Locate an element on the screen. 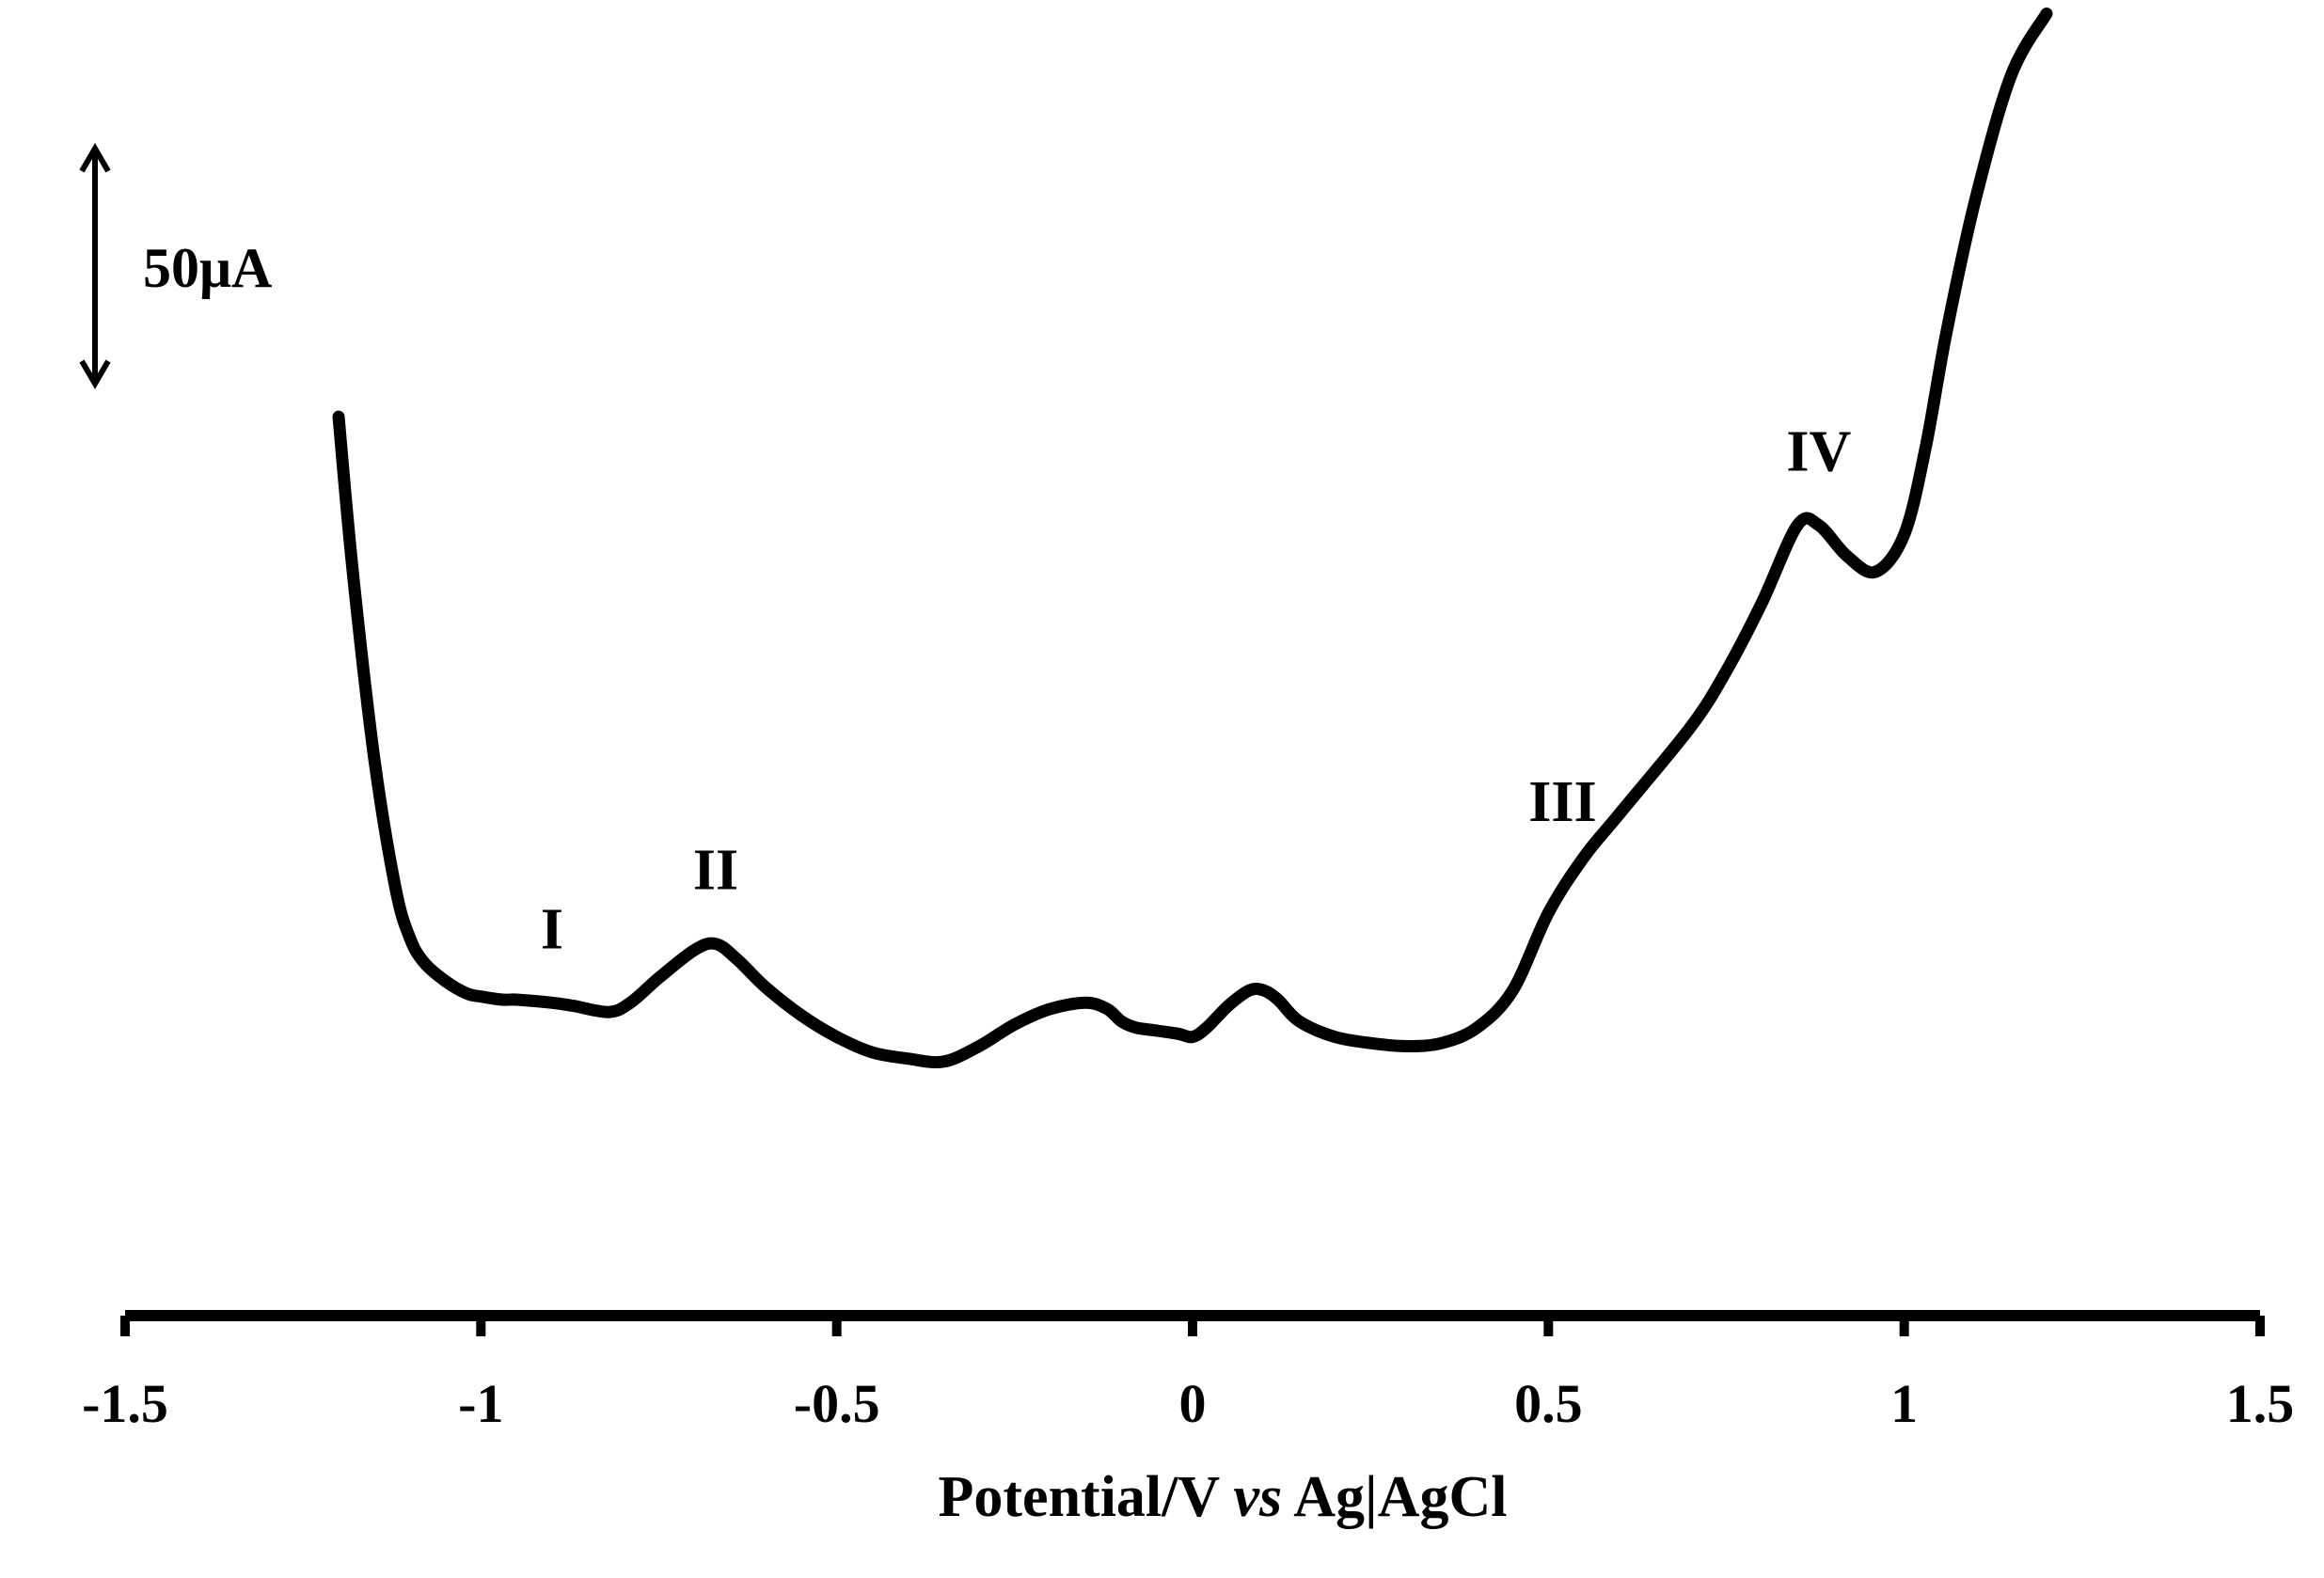 This screenshot has width=2324, height=1578. x-tick-label: -1 is located at coordinates (480, 1403).